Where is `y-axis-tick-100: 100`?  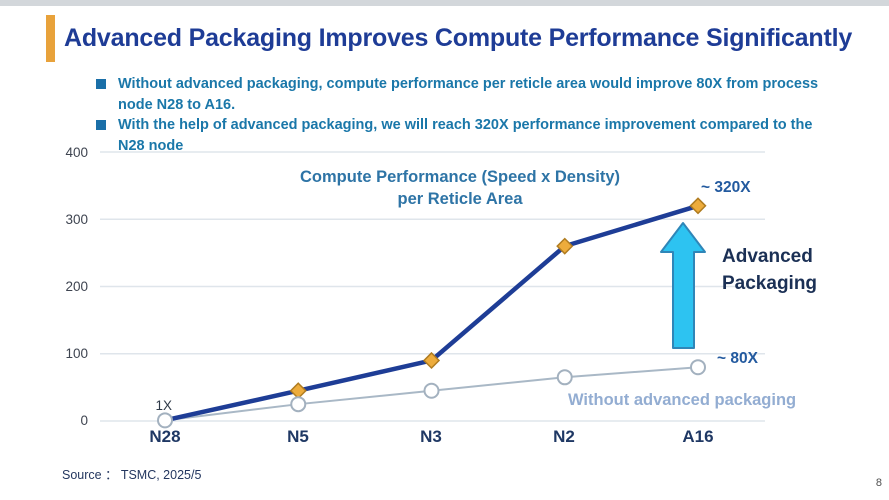 y-axis-tick-100: 100 is located at coordinates (76, 353).